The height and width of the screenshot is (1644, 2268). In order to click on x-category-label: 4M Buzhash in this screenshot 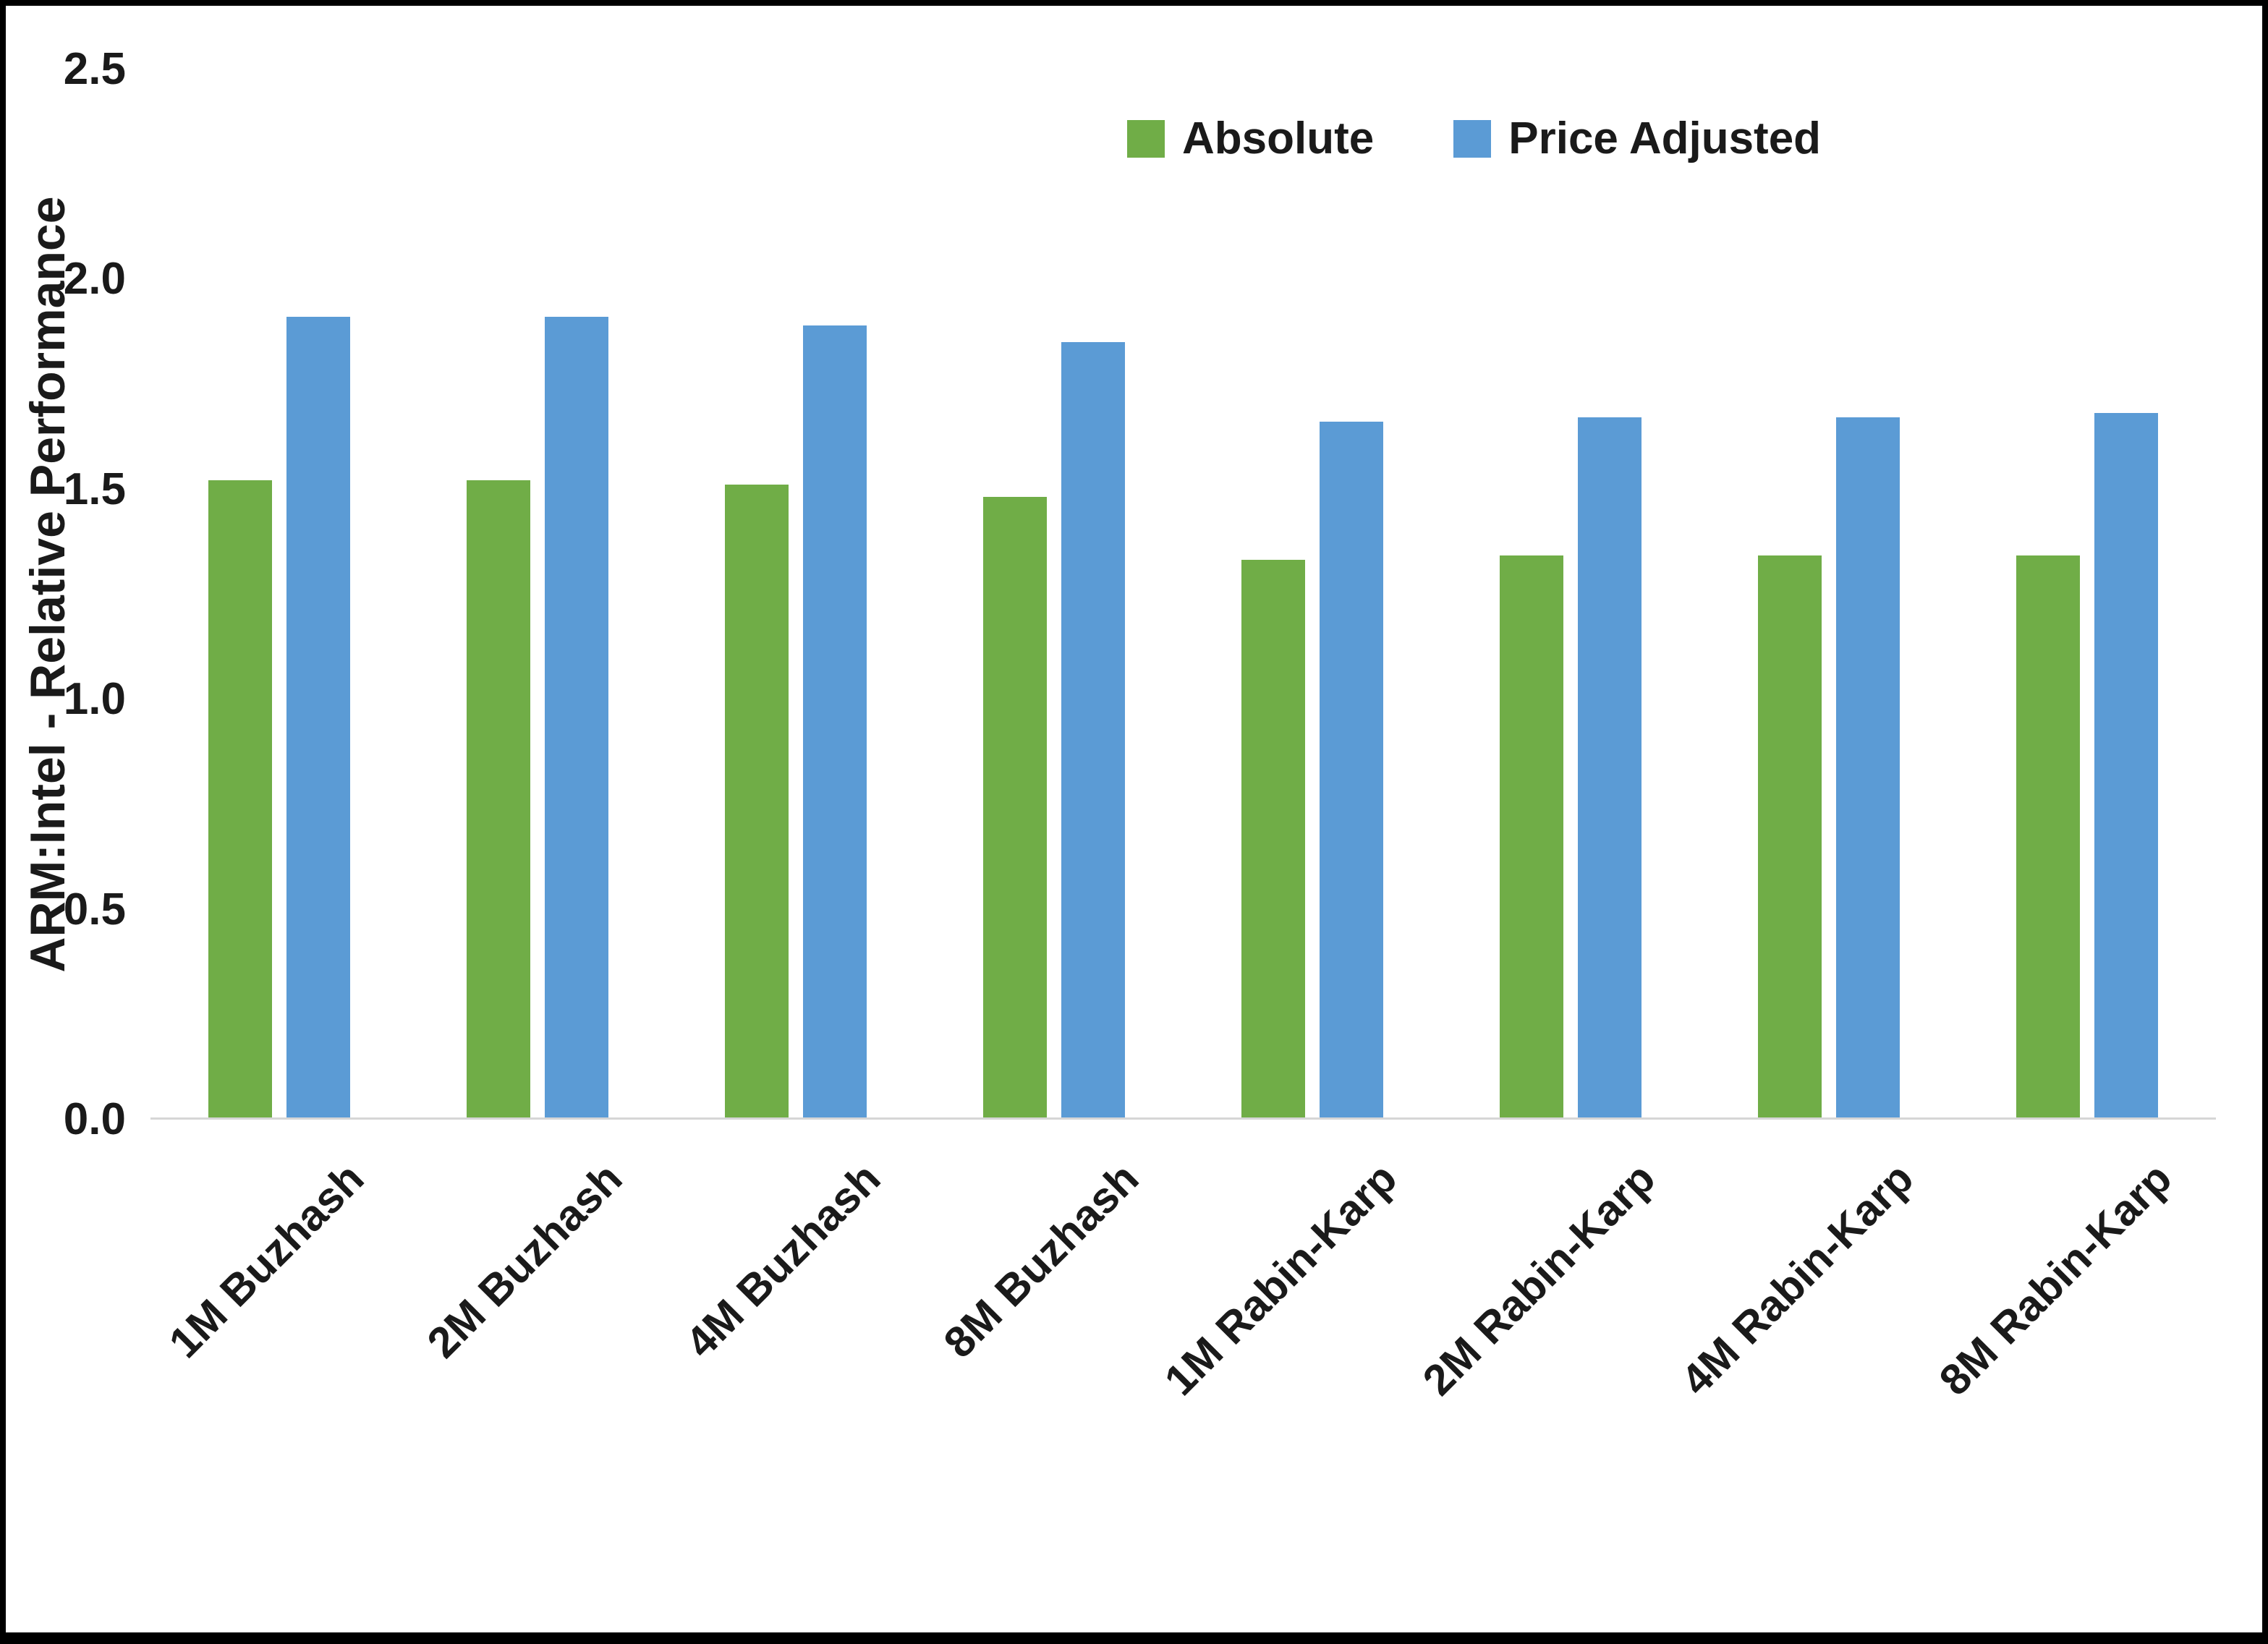, I will do `click(783, 1261)`.